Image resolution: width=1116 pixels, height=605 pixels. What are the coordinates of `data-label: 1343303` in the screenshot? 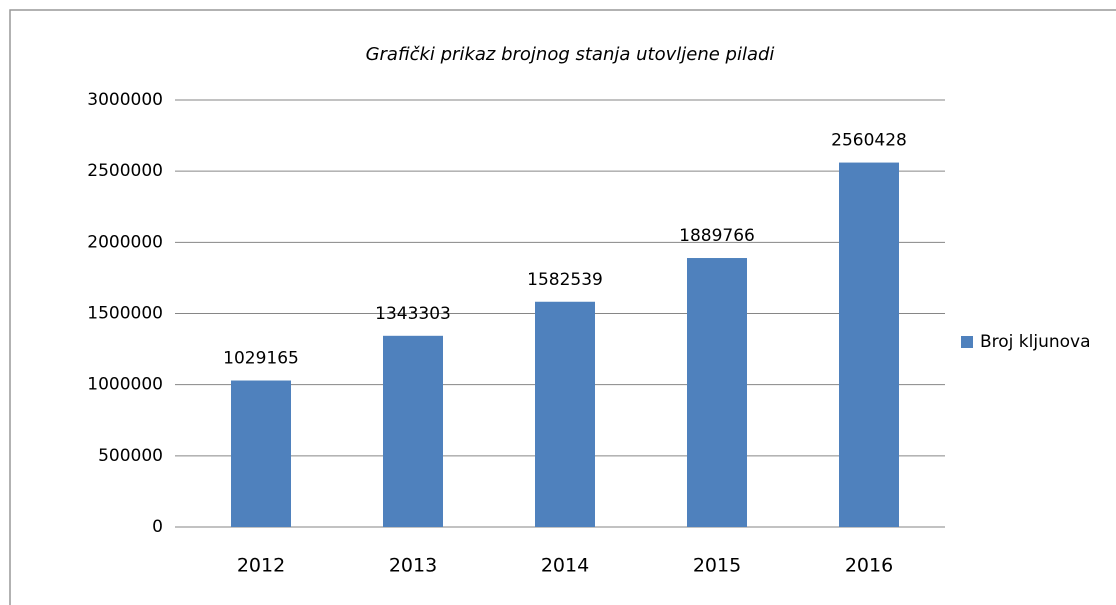 It's located at (413, 314).